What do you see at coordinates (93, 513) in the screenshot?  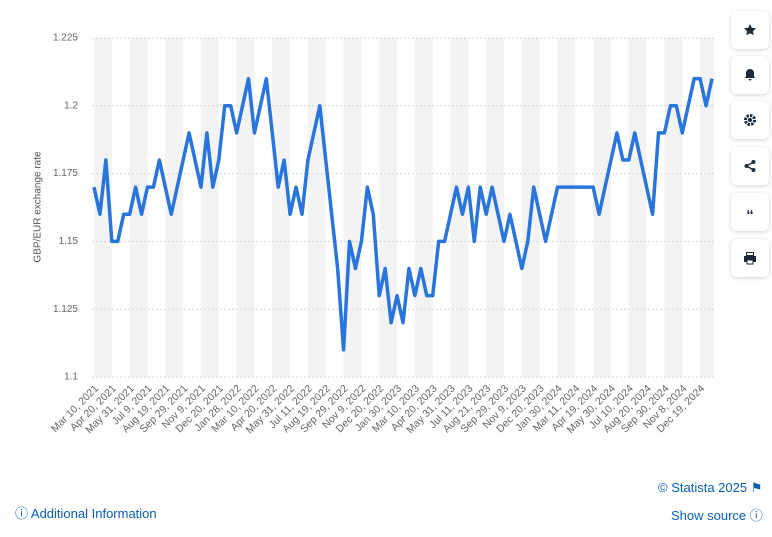 I see `additional-info-text: Additional Information` at bounding box center [93, 513].